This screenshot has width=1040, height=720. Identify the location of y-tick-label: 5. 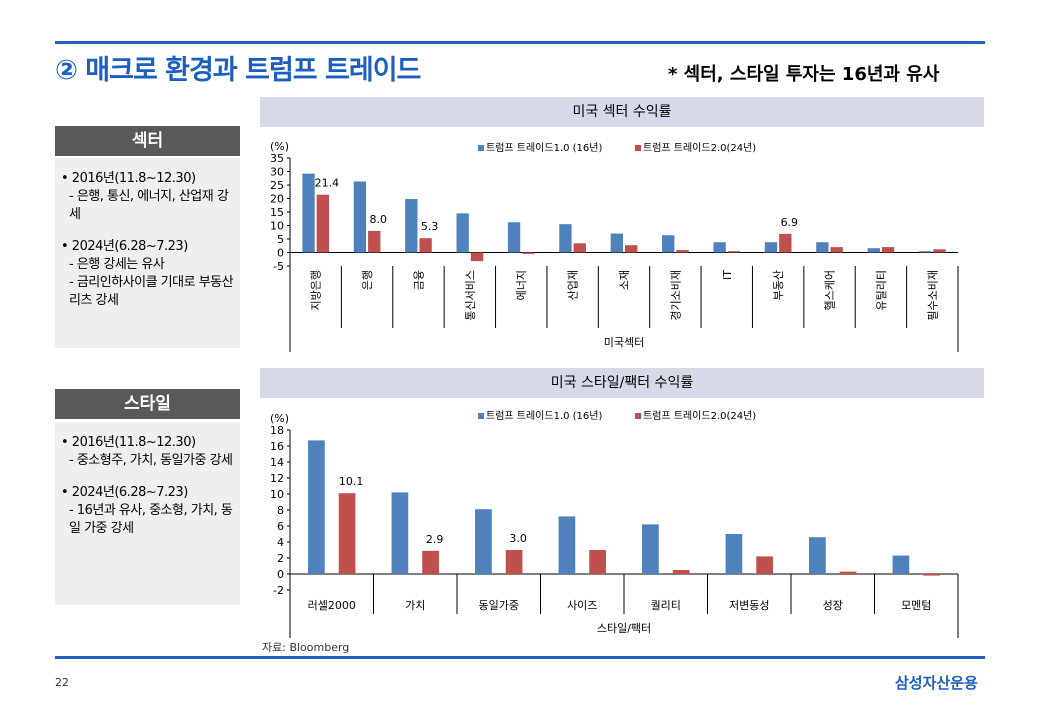
(280, 239).